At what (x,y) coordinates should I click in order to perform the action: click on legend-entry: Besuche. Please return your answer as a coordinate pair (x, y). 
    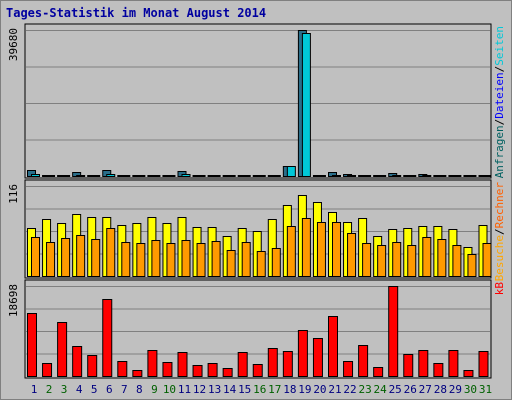
    Looking at the image, I should click on (499, 258).